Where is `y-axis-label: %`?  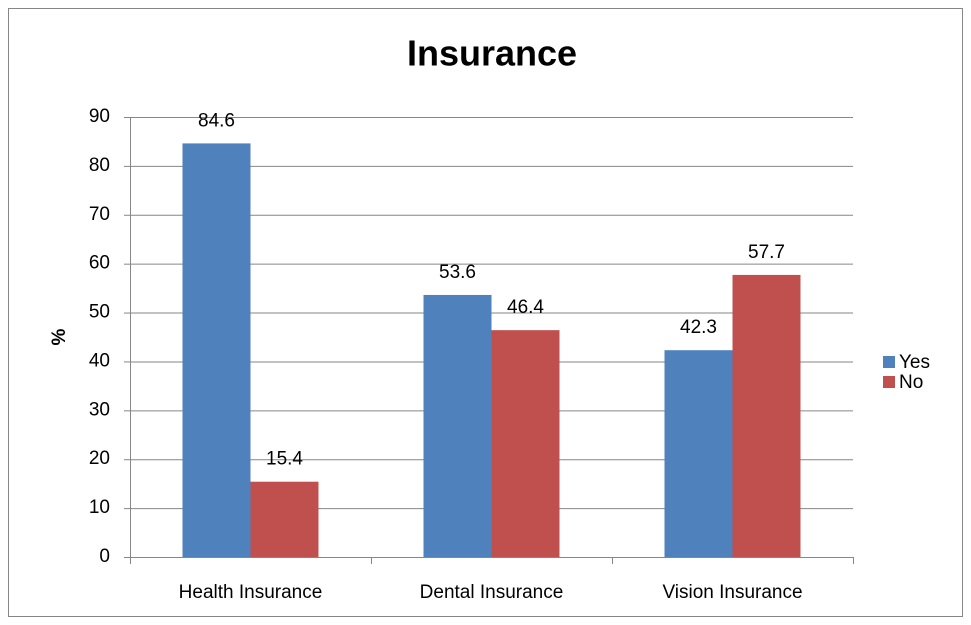 y-axis-label: % is located at coordinates (59, 336).